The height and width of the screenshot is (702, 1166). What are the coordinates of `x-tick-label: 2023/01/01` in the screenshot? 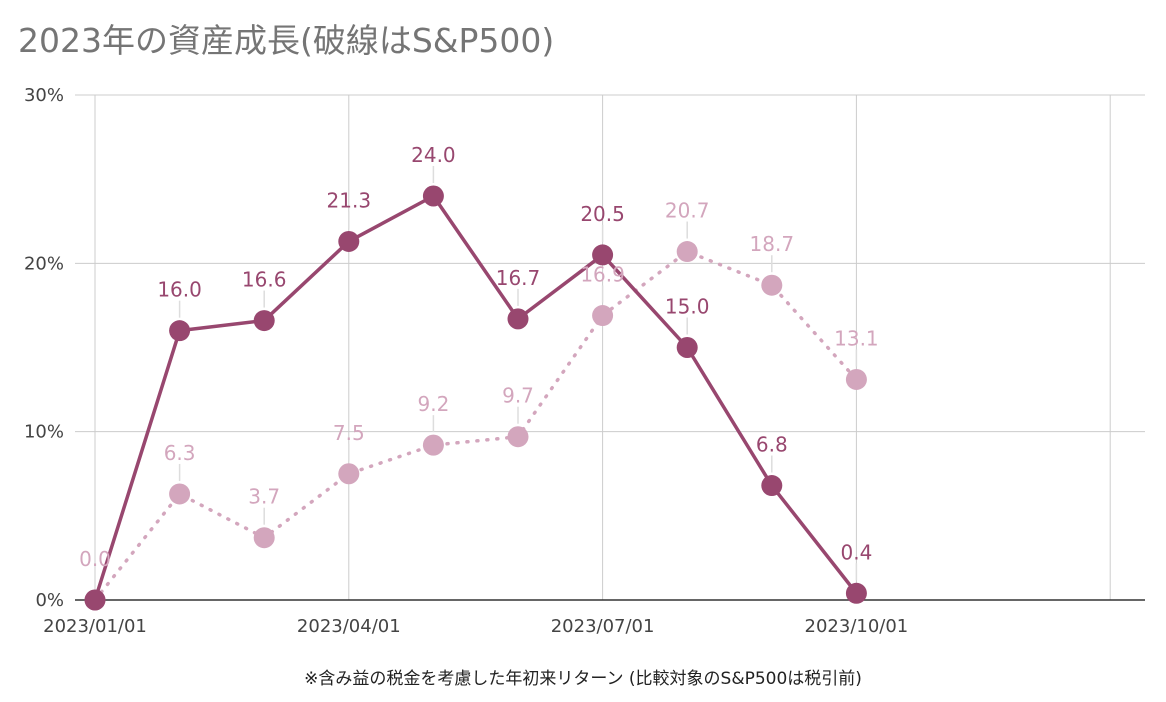 It's located at (95, 626).